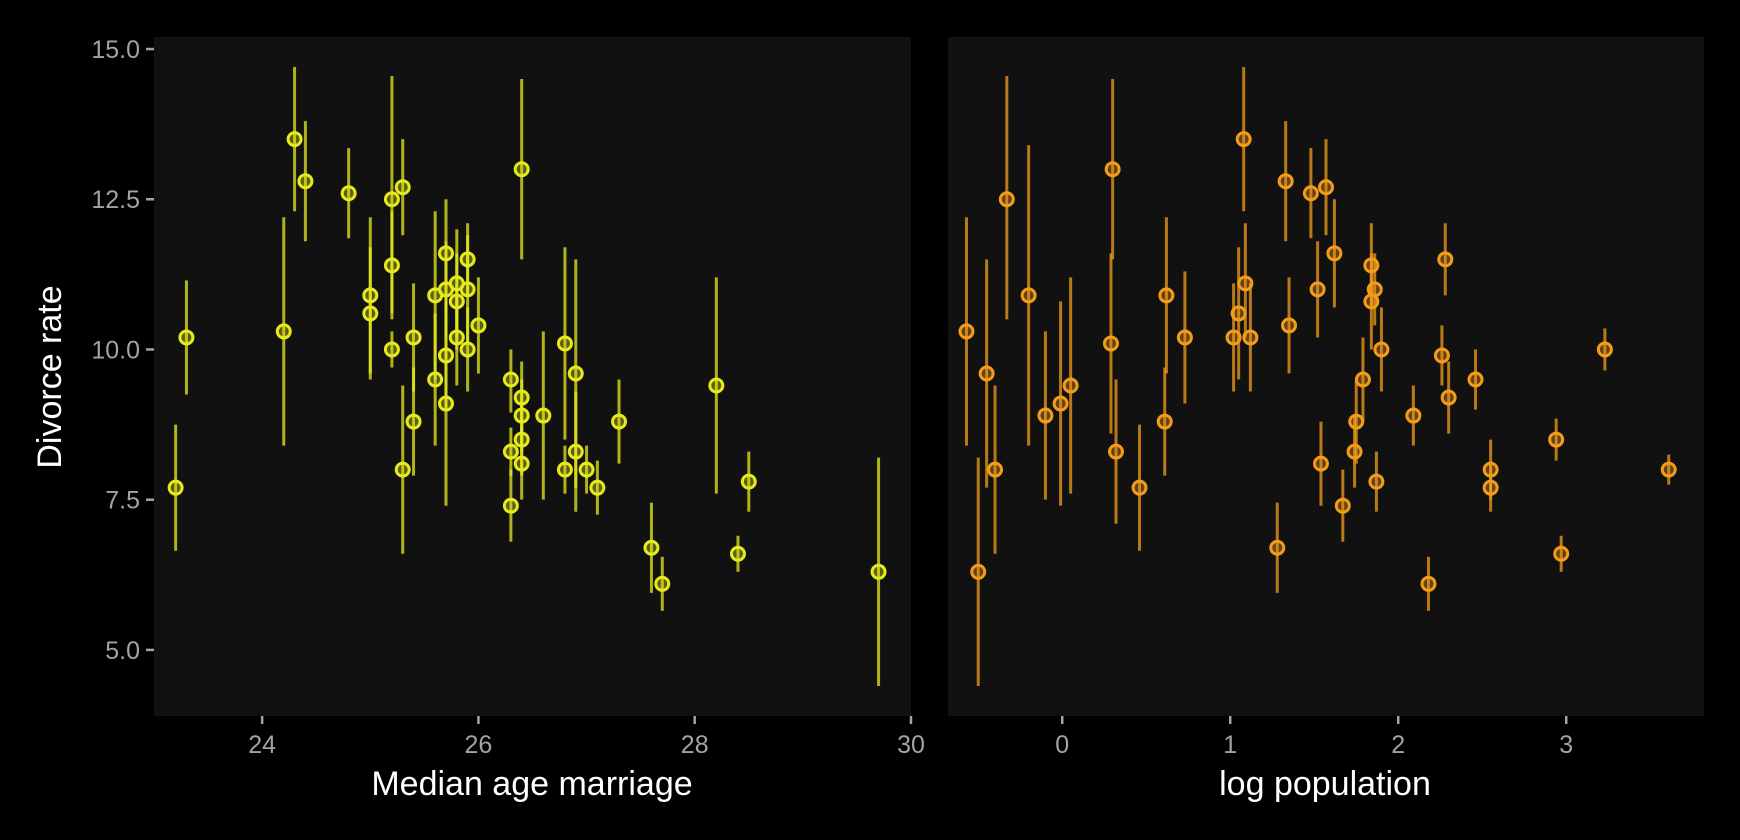 The height and width of the screenshot is (840, 1740). I want to click on y-axis-title: Divorce rate, so click(50, 376).